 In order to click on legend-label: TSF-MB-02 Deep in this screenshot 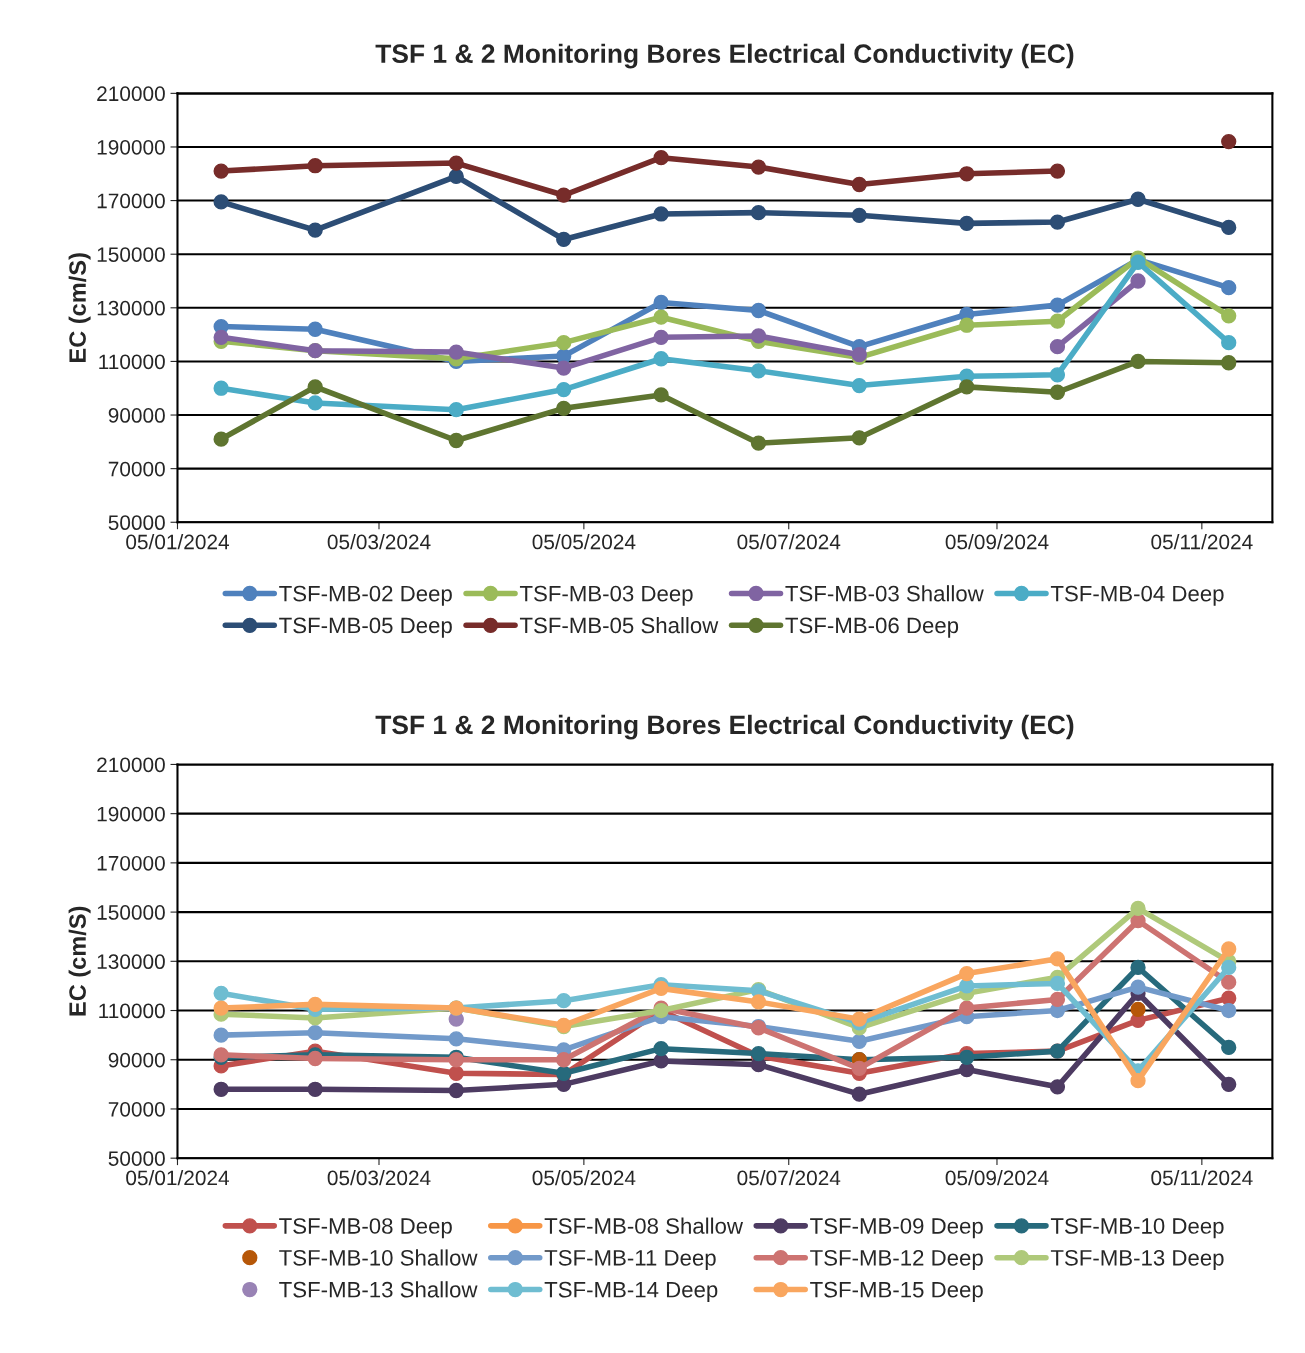, I will do `click(365, 595)`.